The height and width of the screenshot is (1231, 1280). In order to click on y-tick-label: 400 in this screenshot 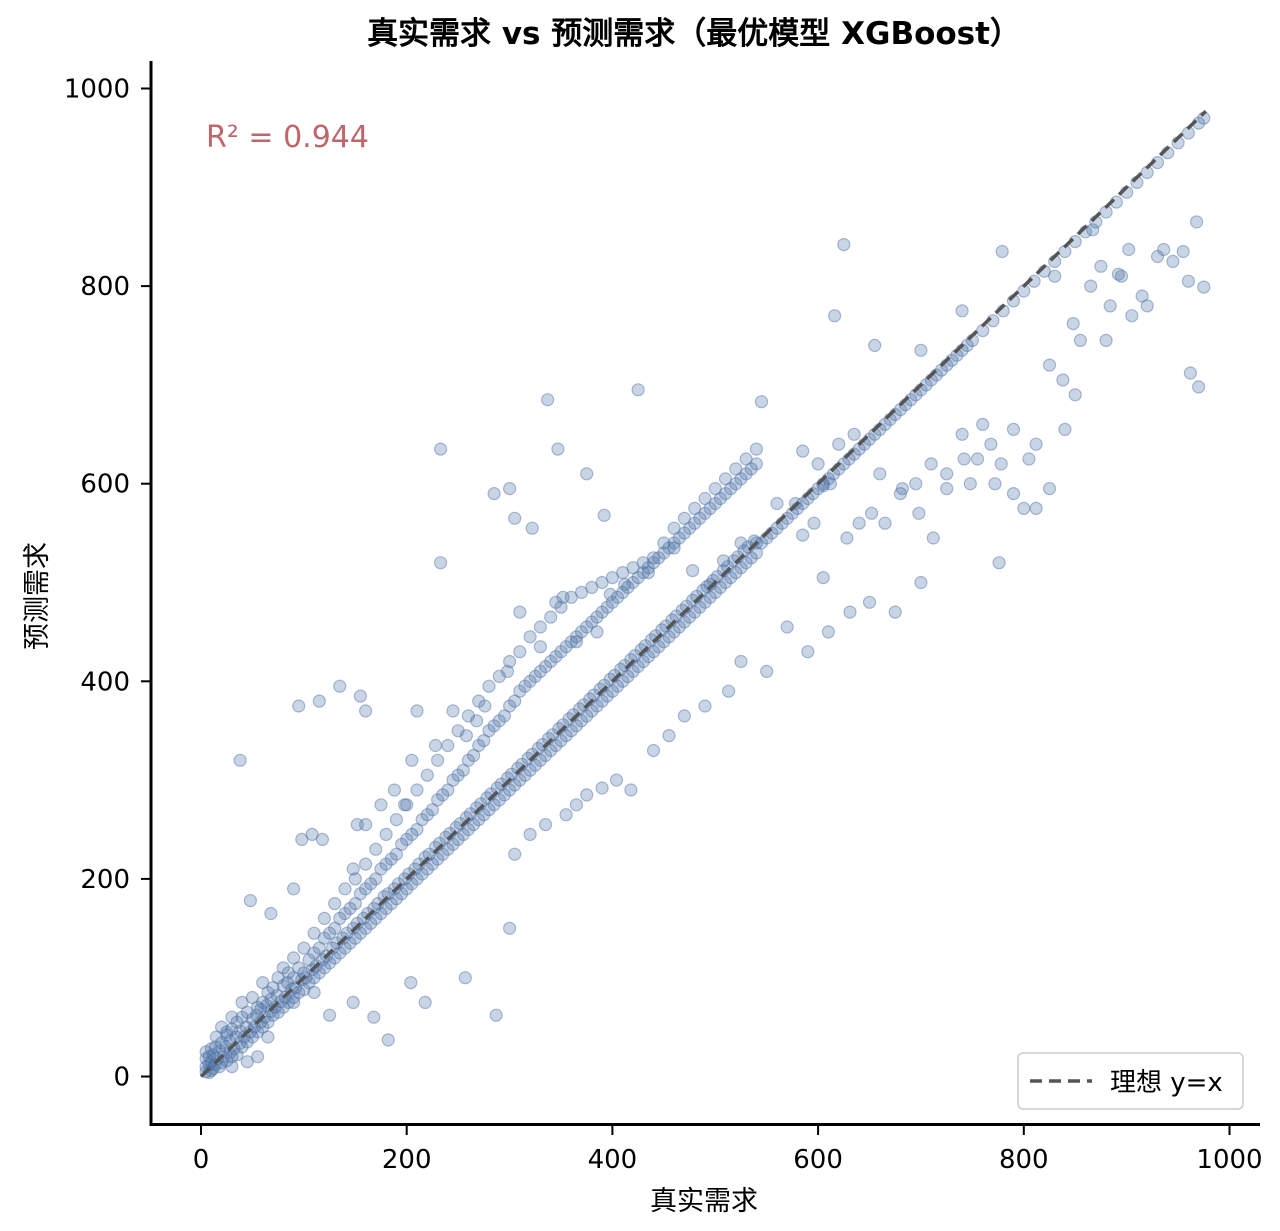, I will do `click(105, 682)`.